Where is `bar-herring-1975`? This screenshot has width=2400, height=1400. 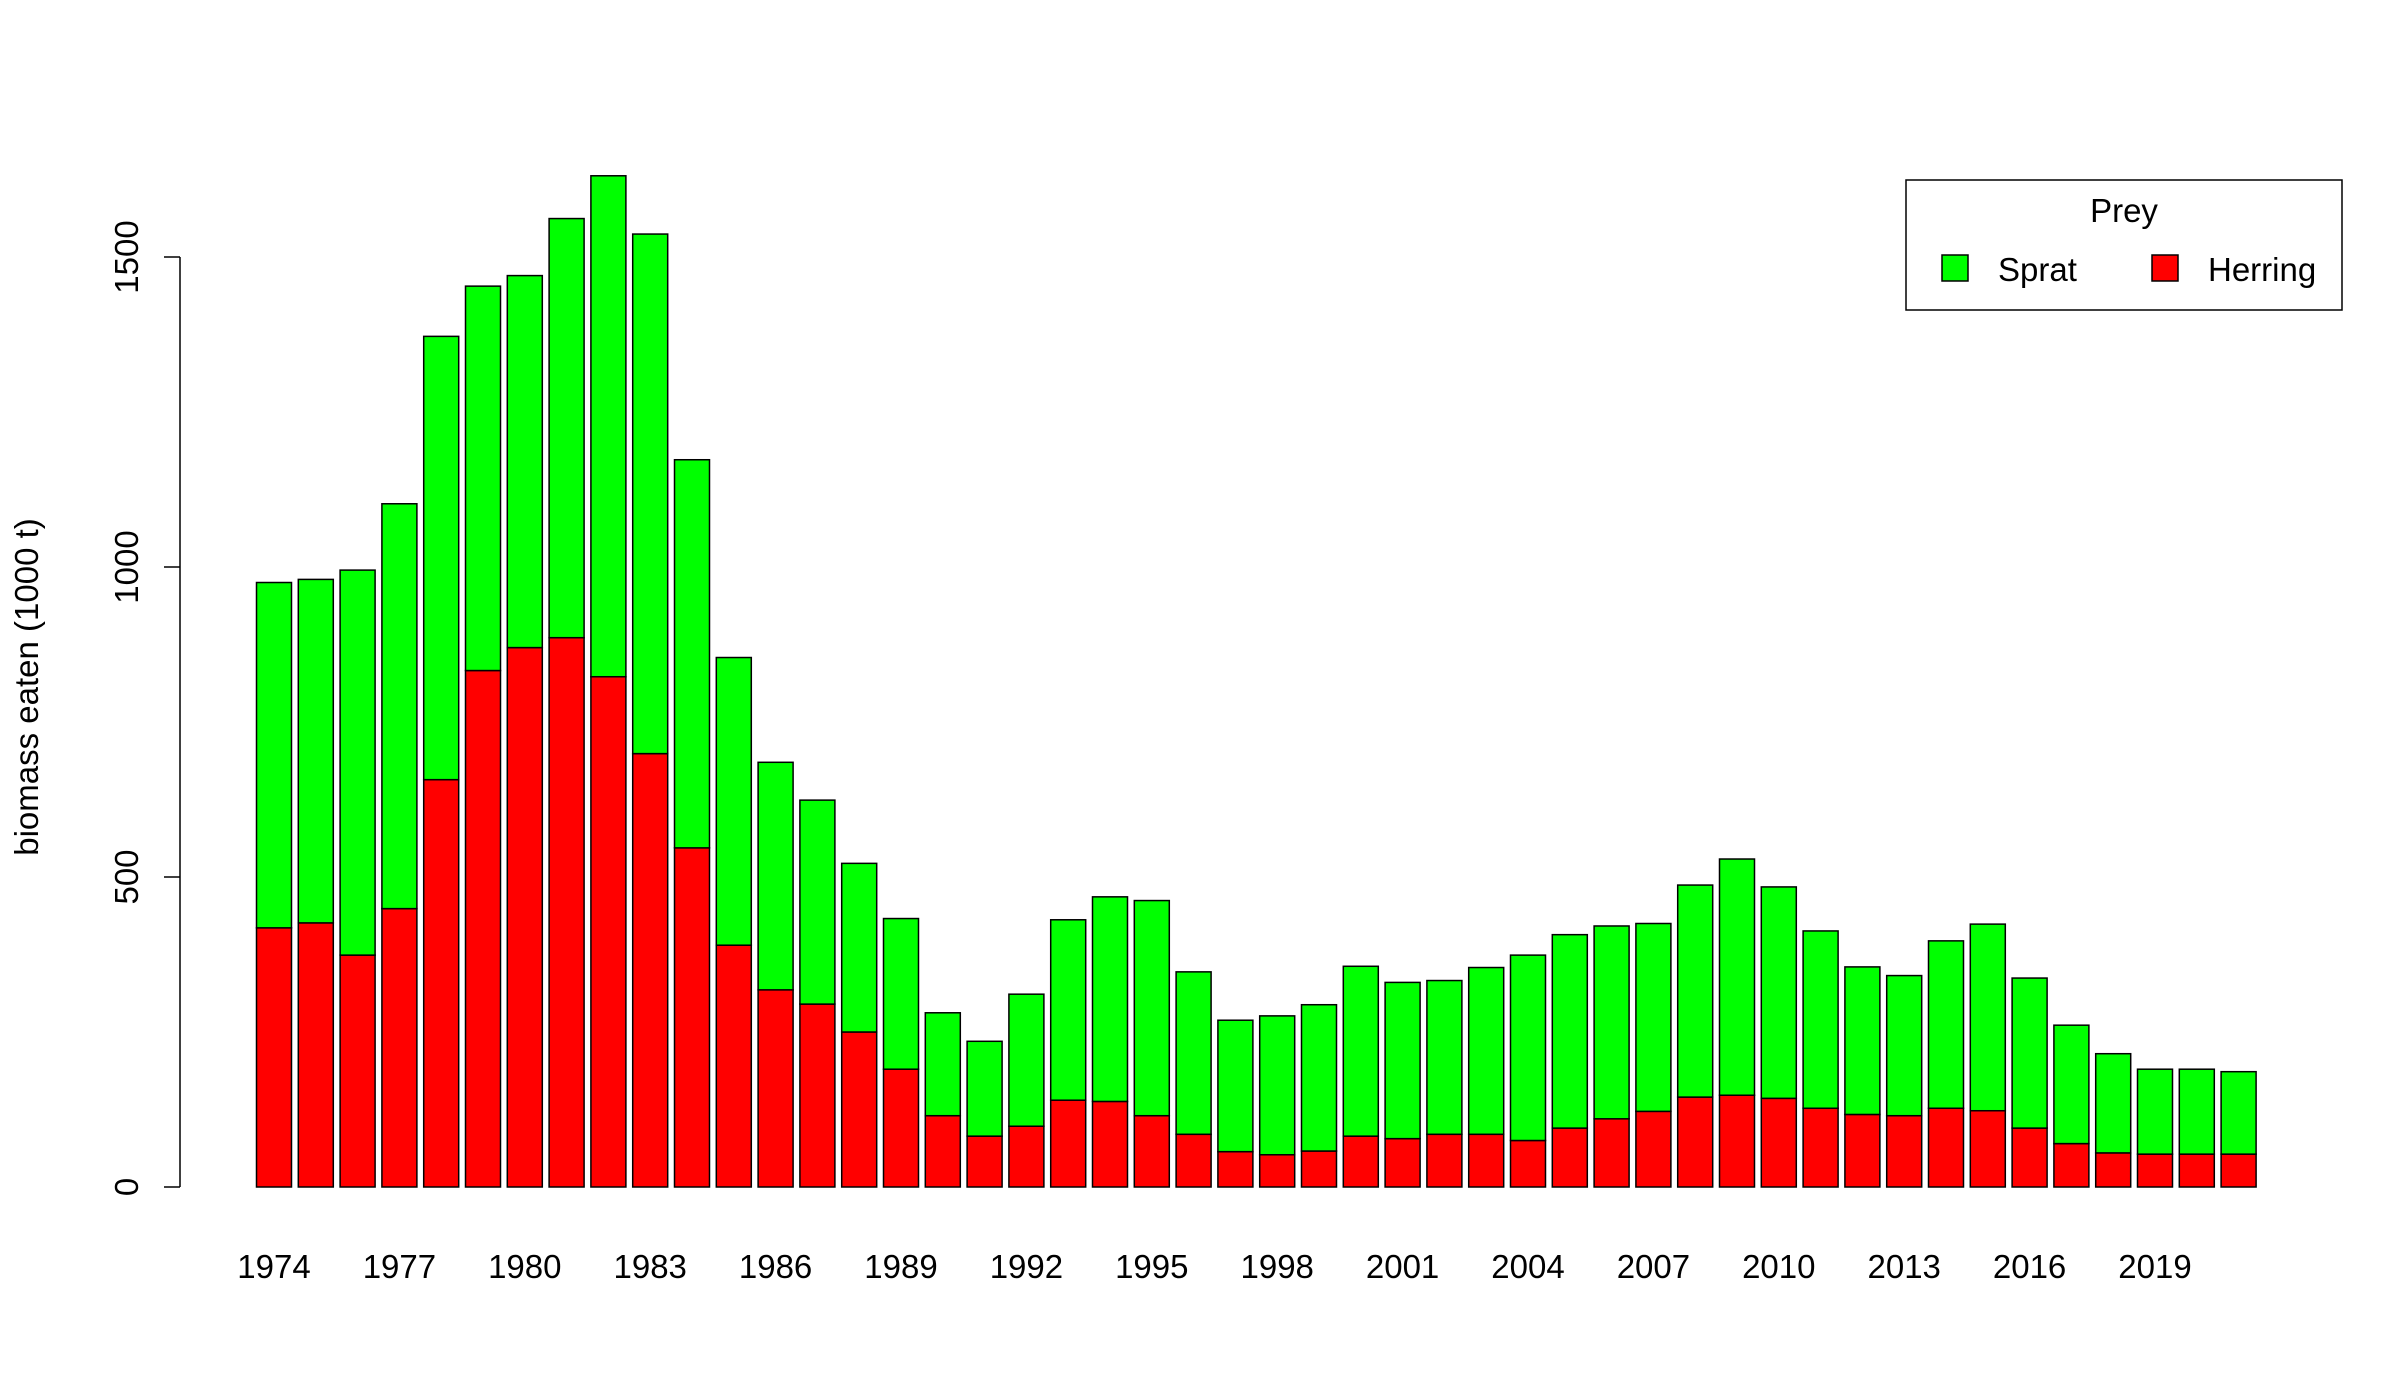
bar-herring-1975 is located at coordinates (316, 1055).